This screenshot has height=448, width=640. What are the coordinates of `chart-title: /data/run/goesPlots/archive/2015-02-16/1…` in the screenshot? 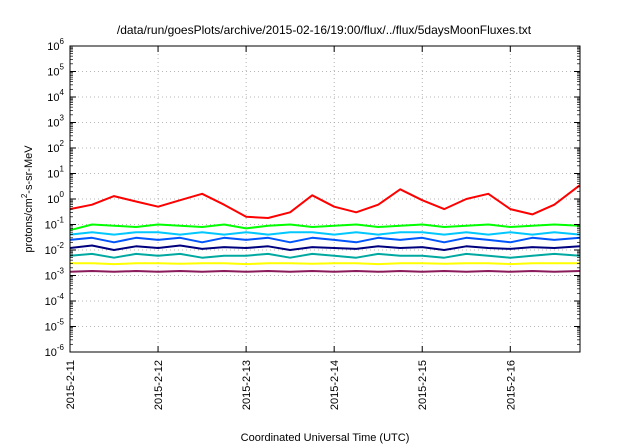 It's located at (324, 30).